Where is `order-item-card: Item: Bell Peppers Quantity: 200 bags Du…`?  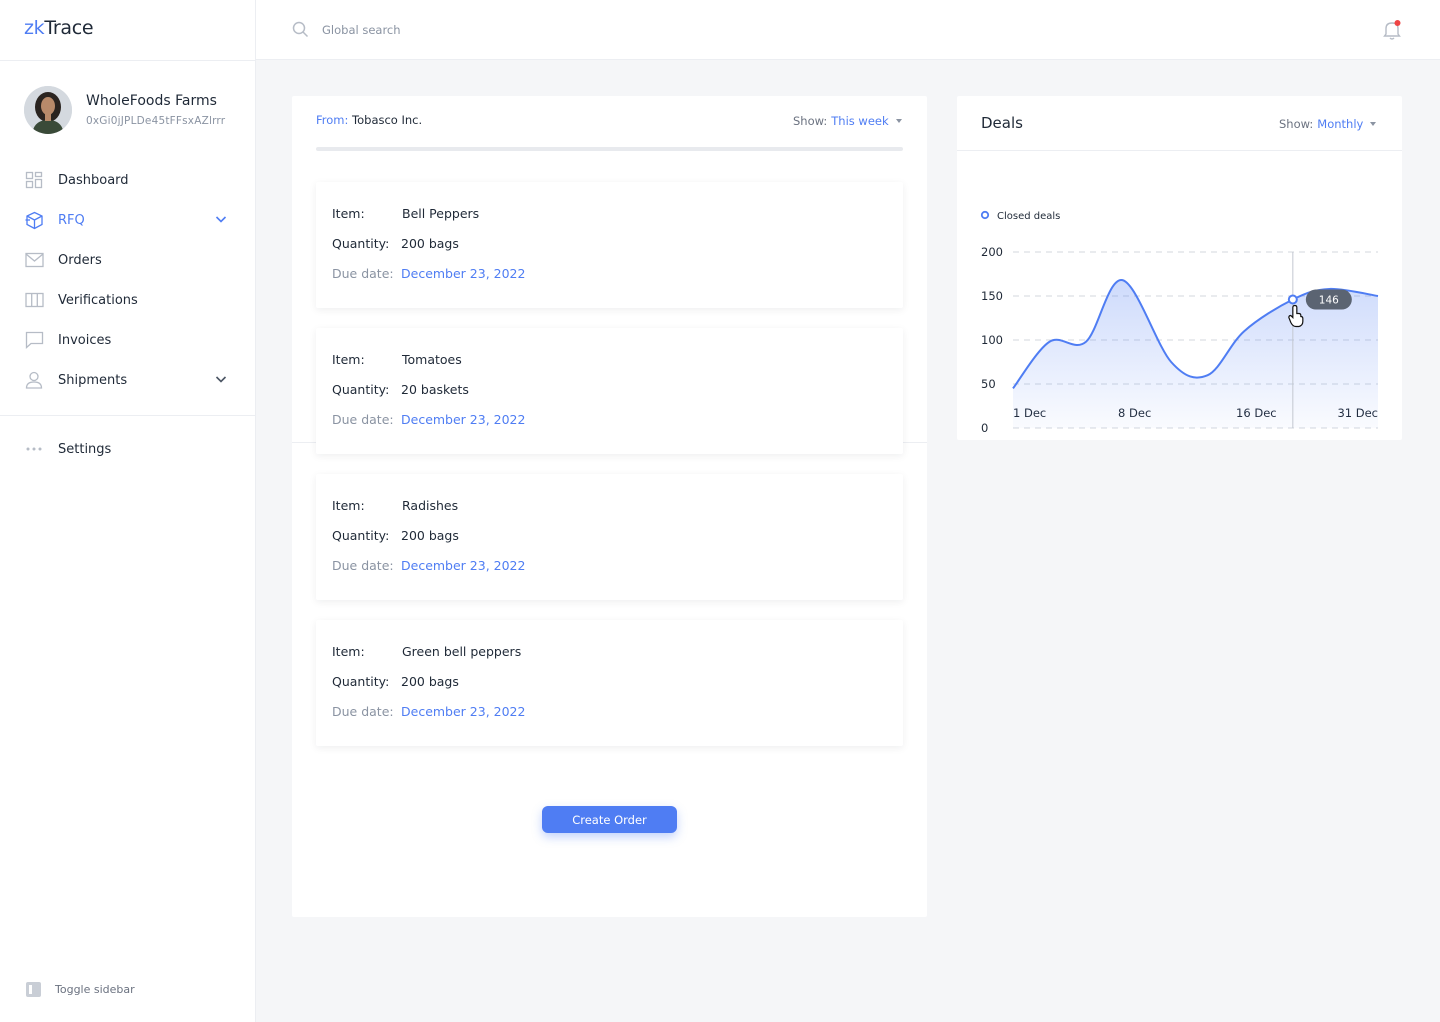
order-item-card: Item: Bell Peppers Quantity: 200 bags Du… is located at coordinates (609, 245).